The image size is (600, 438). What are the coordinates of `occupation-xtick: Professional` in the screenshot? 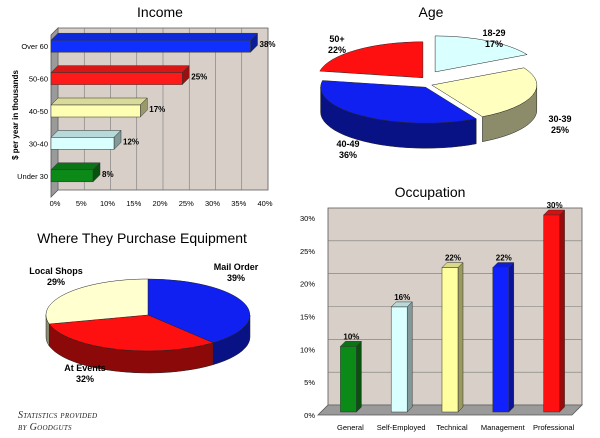 It's located at (554, 427).